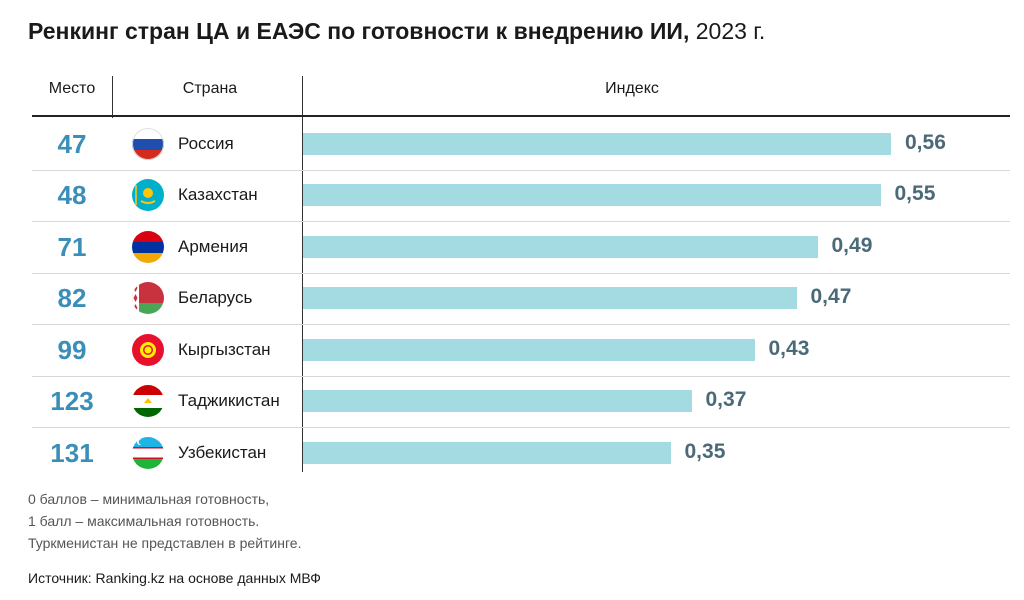  Describe the element at coordinates (925, 142) in the screenshot. I see `value-label: 0,56` at that location.